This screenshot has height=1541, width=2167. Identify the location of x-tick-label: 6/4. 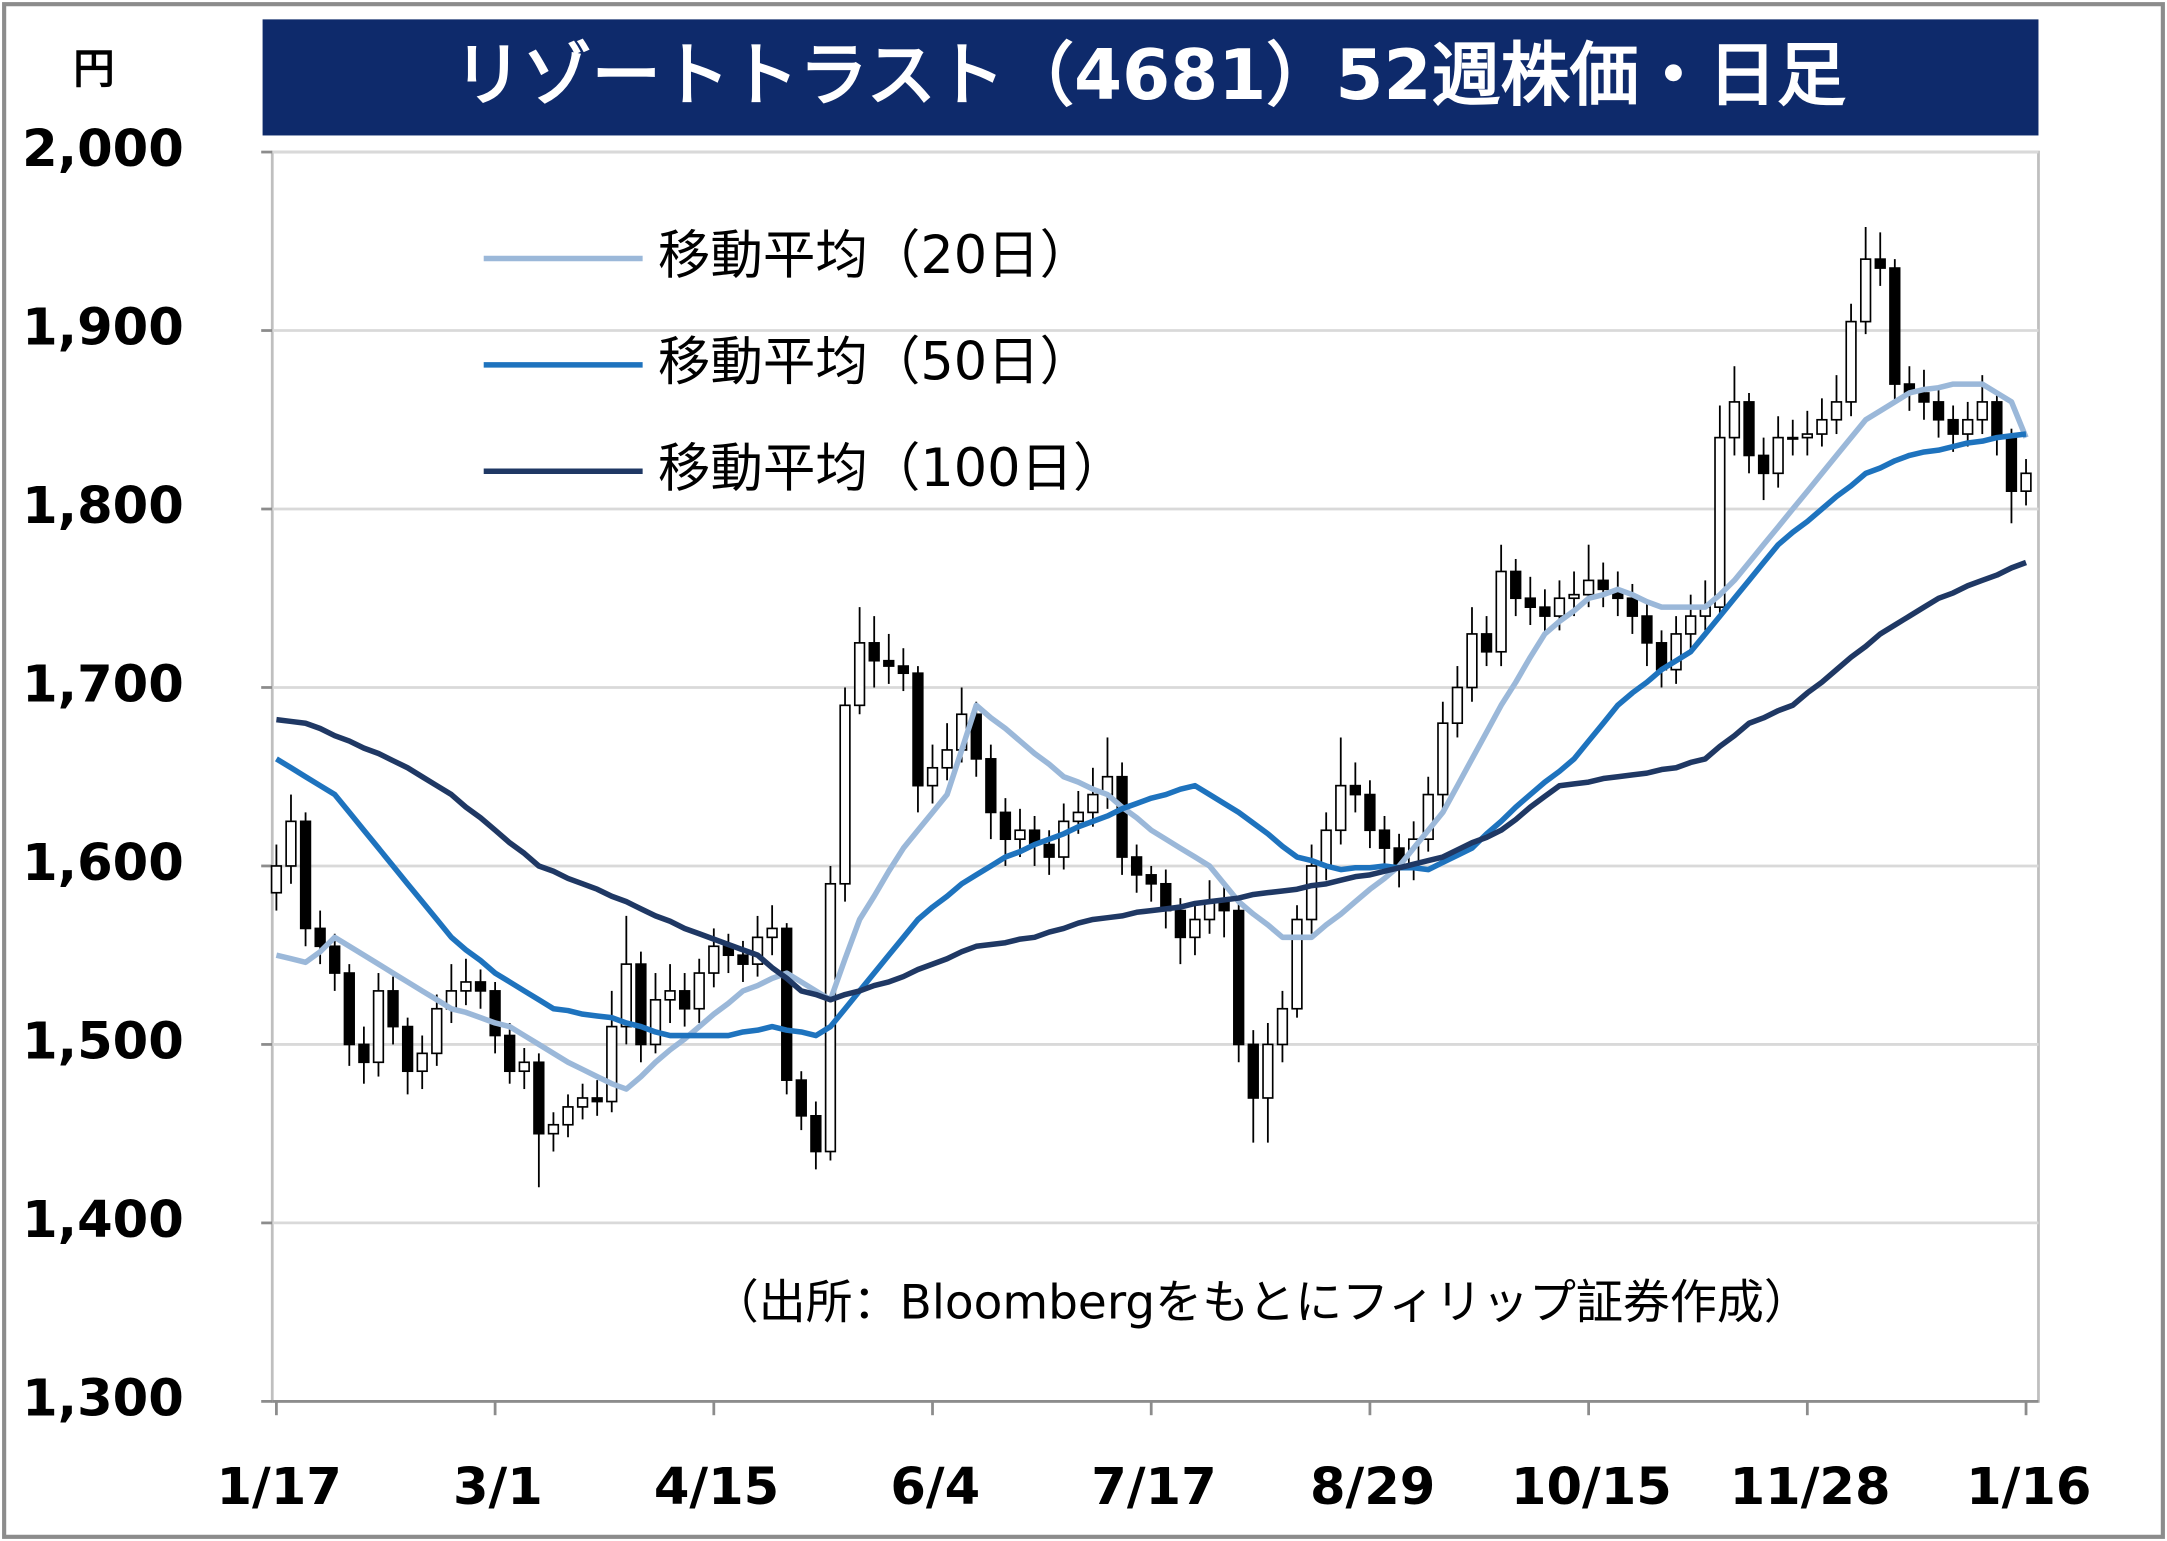
(935, 1487).